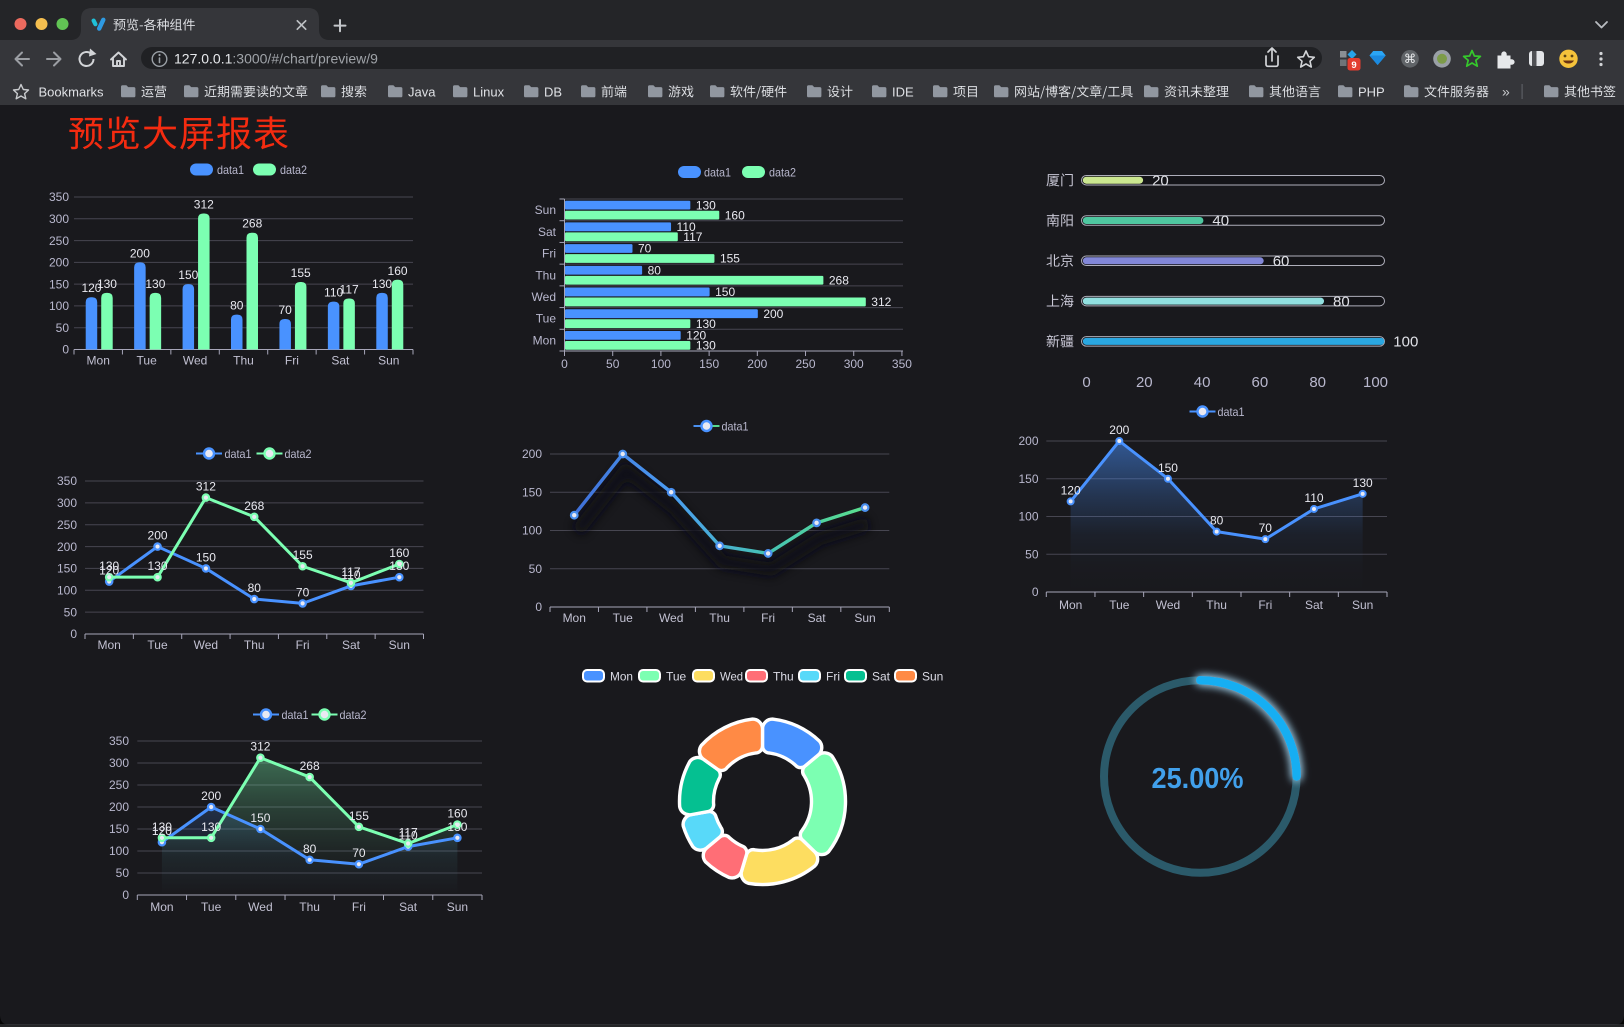 The image size is (1624, 1027). I want to click on svg-text: Thu, so click(254, 645).